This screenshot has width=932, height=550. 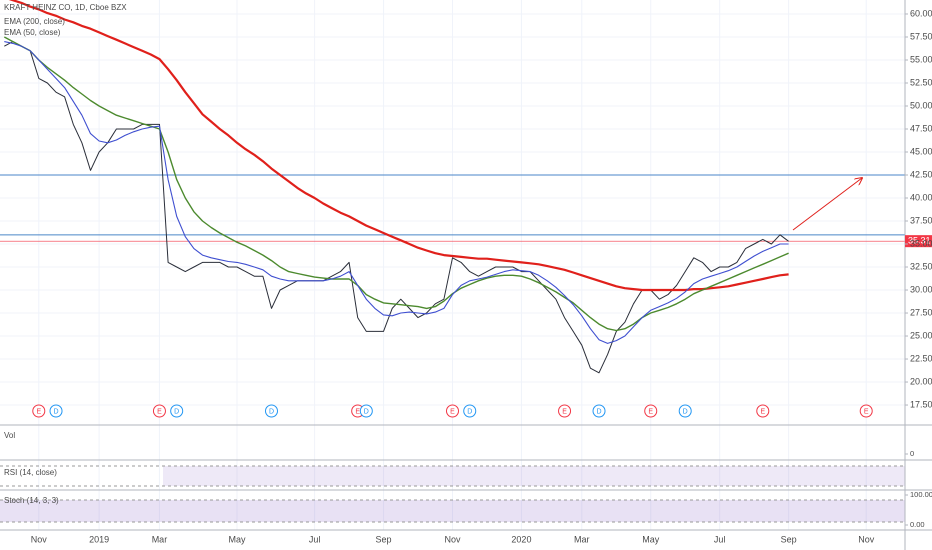 I want to click on y-tick-label: 40.00, so click(x=921, y=197).